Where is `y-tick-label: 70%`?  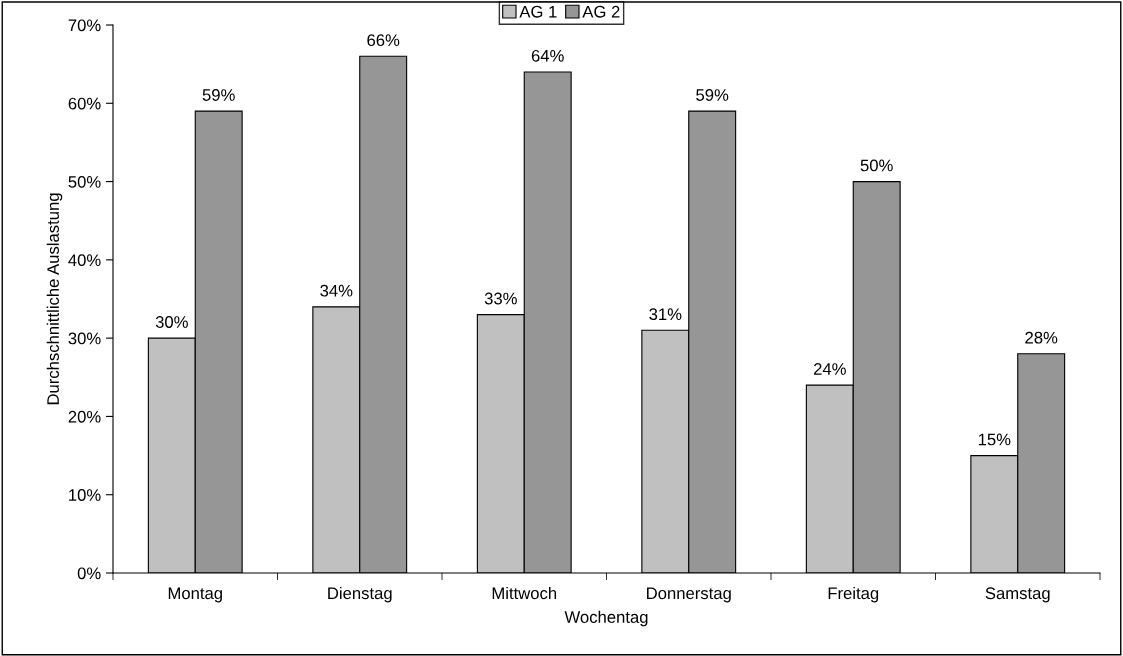
y-tick-label: 70% is located at coordinates (84, 25).